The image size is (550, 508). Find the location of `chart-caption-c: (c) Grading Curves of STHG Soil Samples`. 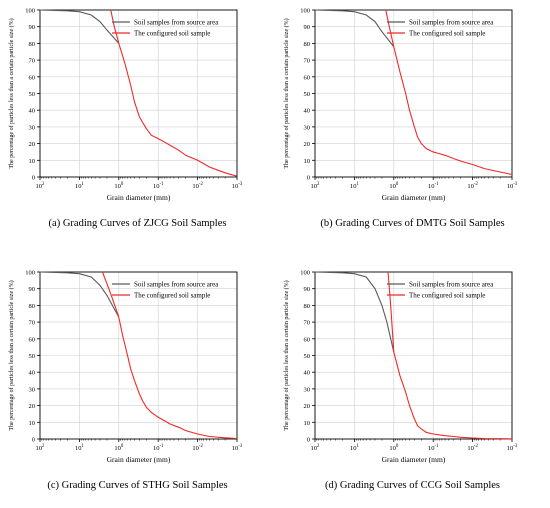

chart-caption-c: (c) Grading Curves of STHG Soil Samples is located at coordinates (137, 485).